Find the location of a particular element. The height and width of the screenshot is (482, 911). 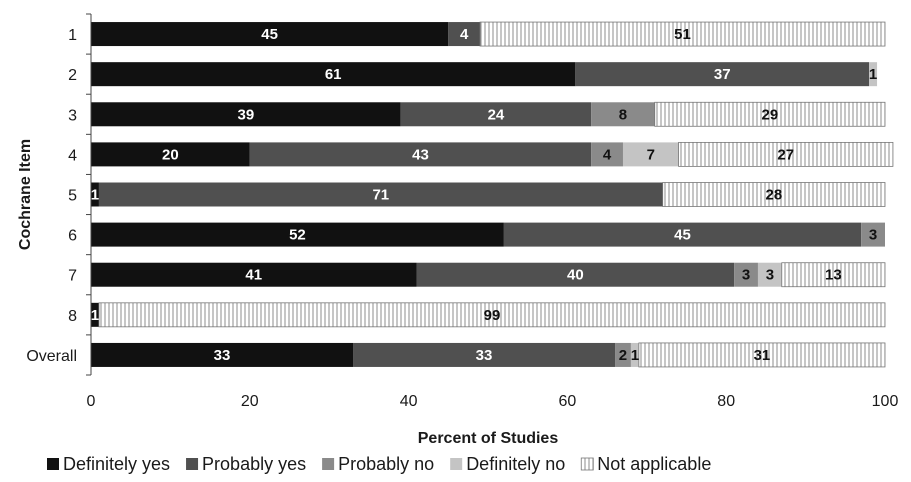

legend-label: Not applicable is located at coordinates (654, 464).